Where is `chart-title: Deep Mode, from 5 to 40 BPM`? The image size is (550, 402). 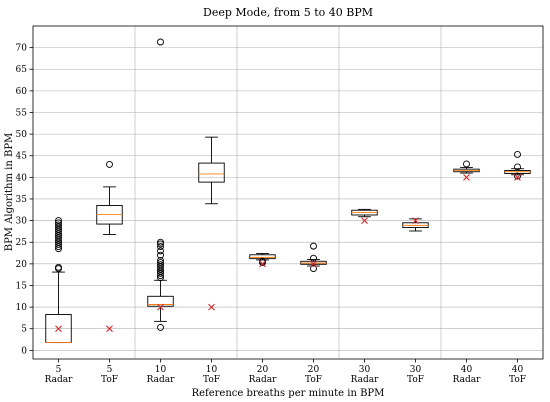
chart-title: Deep Mode, from 5 to 40 BPM is located at coordinates (288, 12).